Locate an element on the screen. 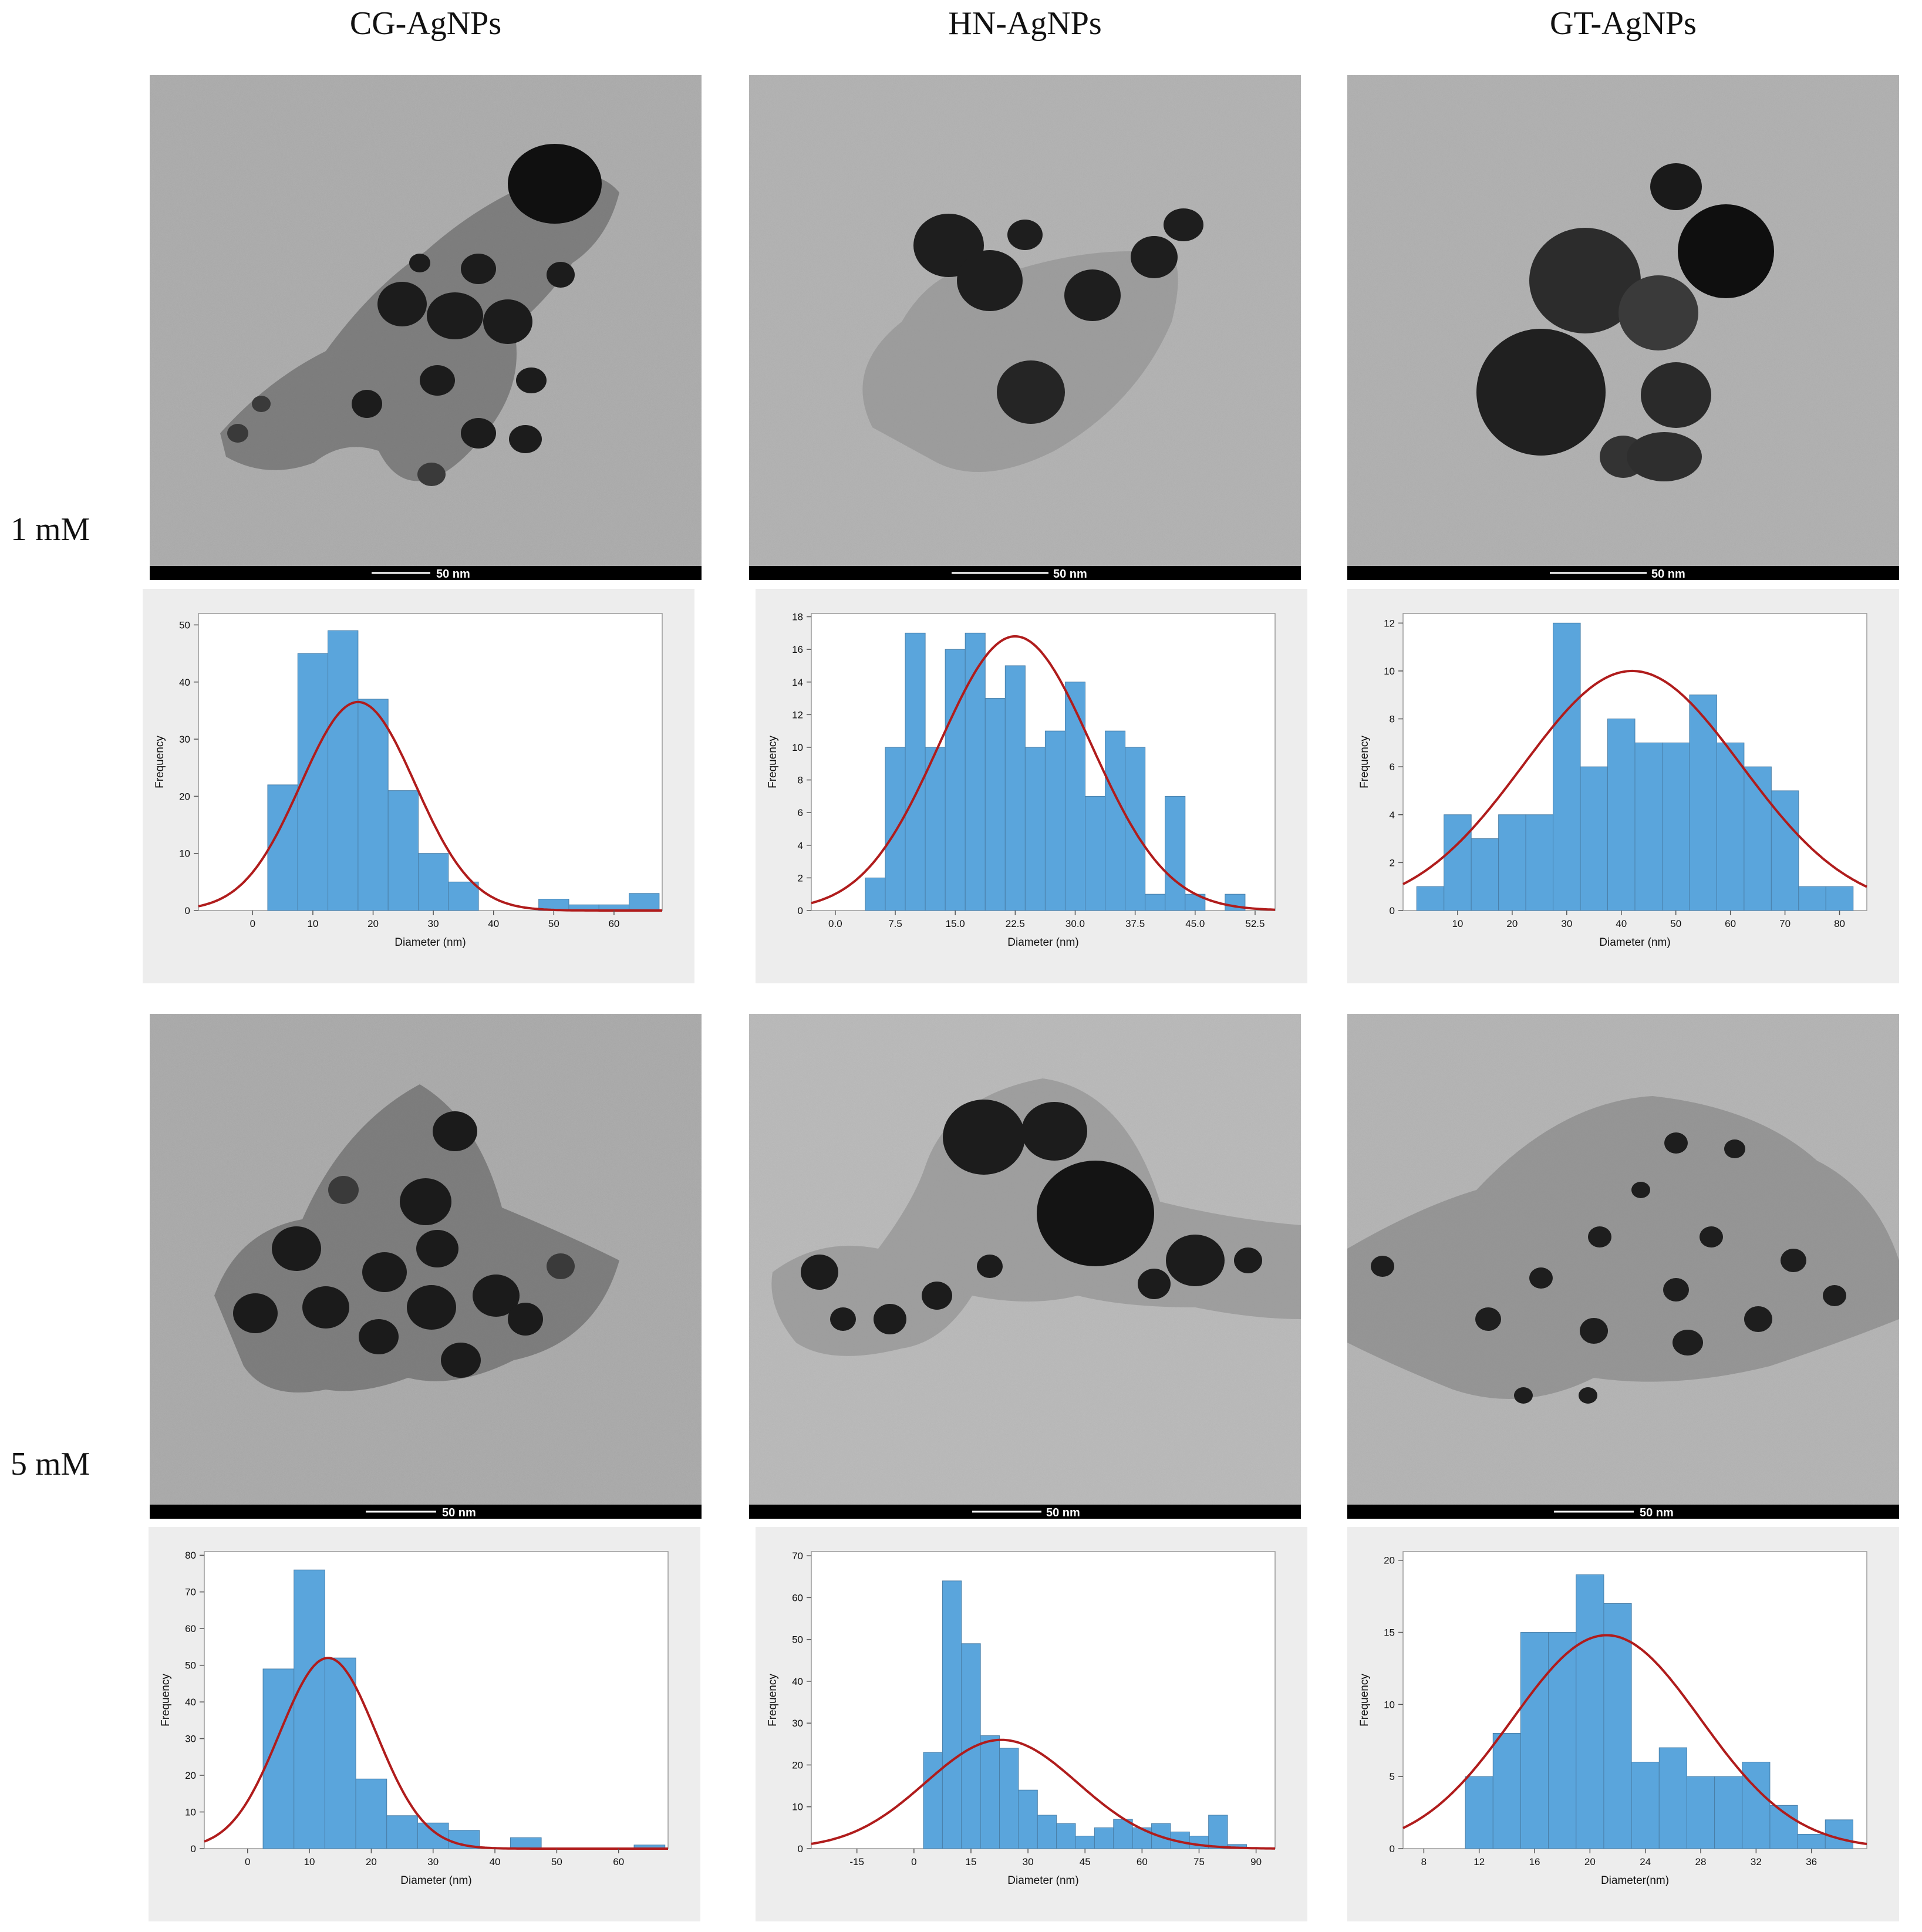  y-tick-label: 30 is located at coordinates (184, 739).